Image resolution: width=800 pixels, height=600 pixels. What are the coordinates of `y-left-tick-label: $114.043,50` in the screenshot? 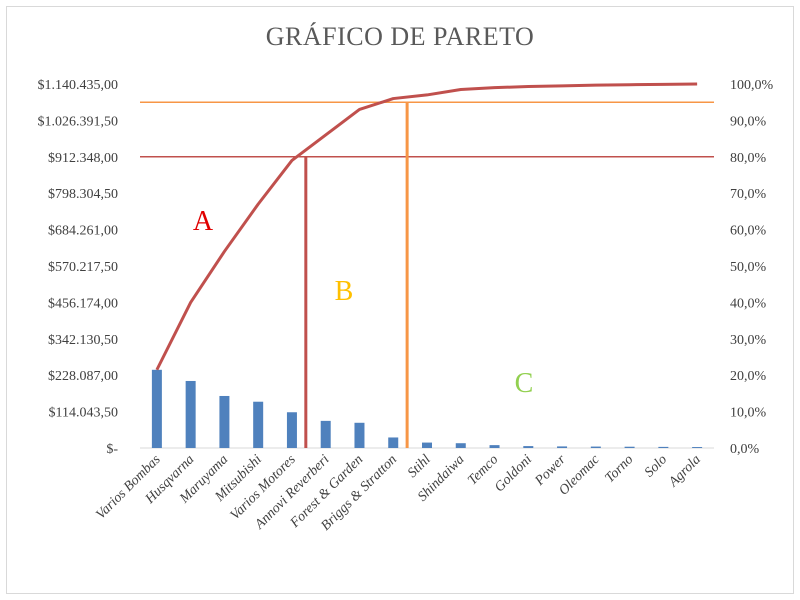 It's located at (83, 413).